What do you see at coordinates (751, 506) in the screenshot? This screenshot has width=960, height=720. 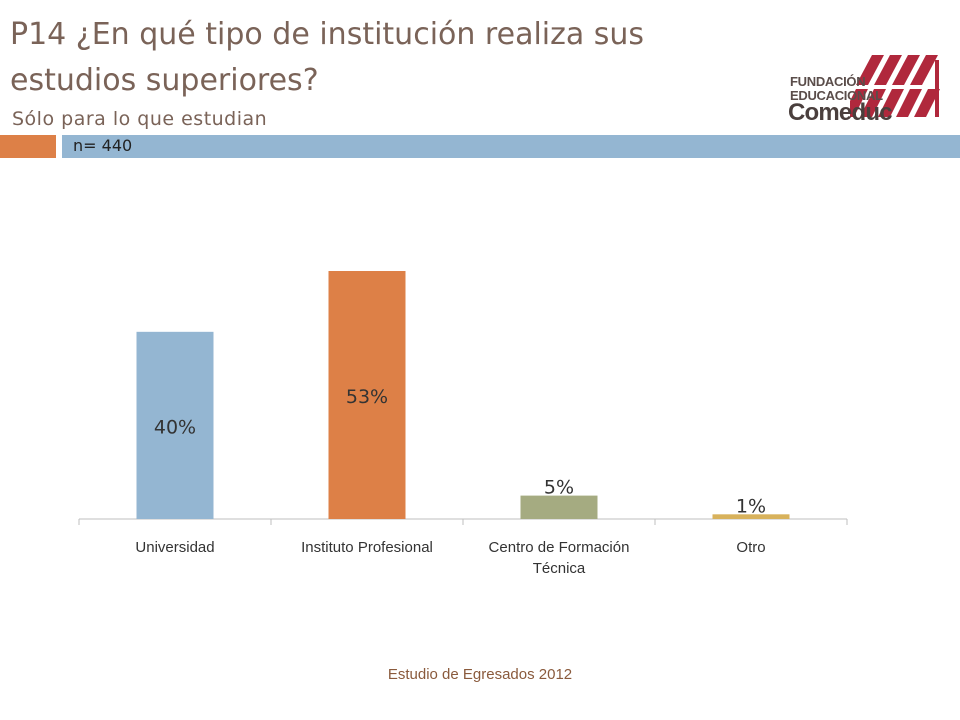 I see `data-label: 1%` at bounding box center [751, 506].